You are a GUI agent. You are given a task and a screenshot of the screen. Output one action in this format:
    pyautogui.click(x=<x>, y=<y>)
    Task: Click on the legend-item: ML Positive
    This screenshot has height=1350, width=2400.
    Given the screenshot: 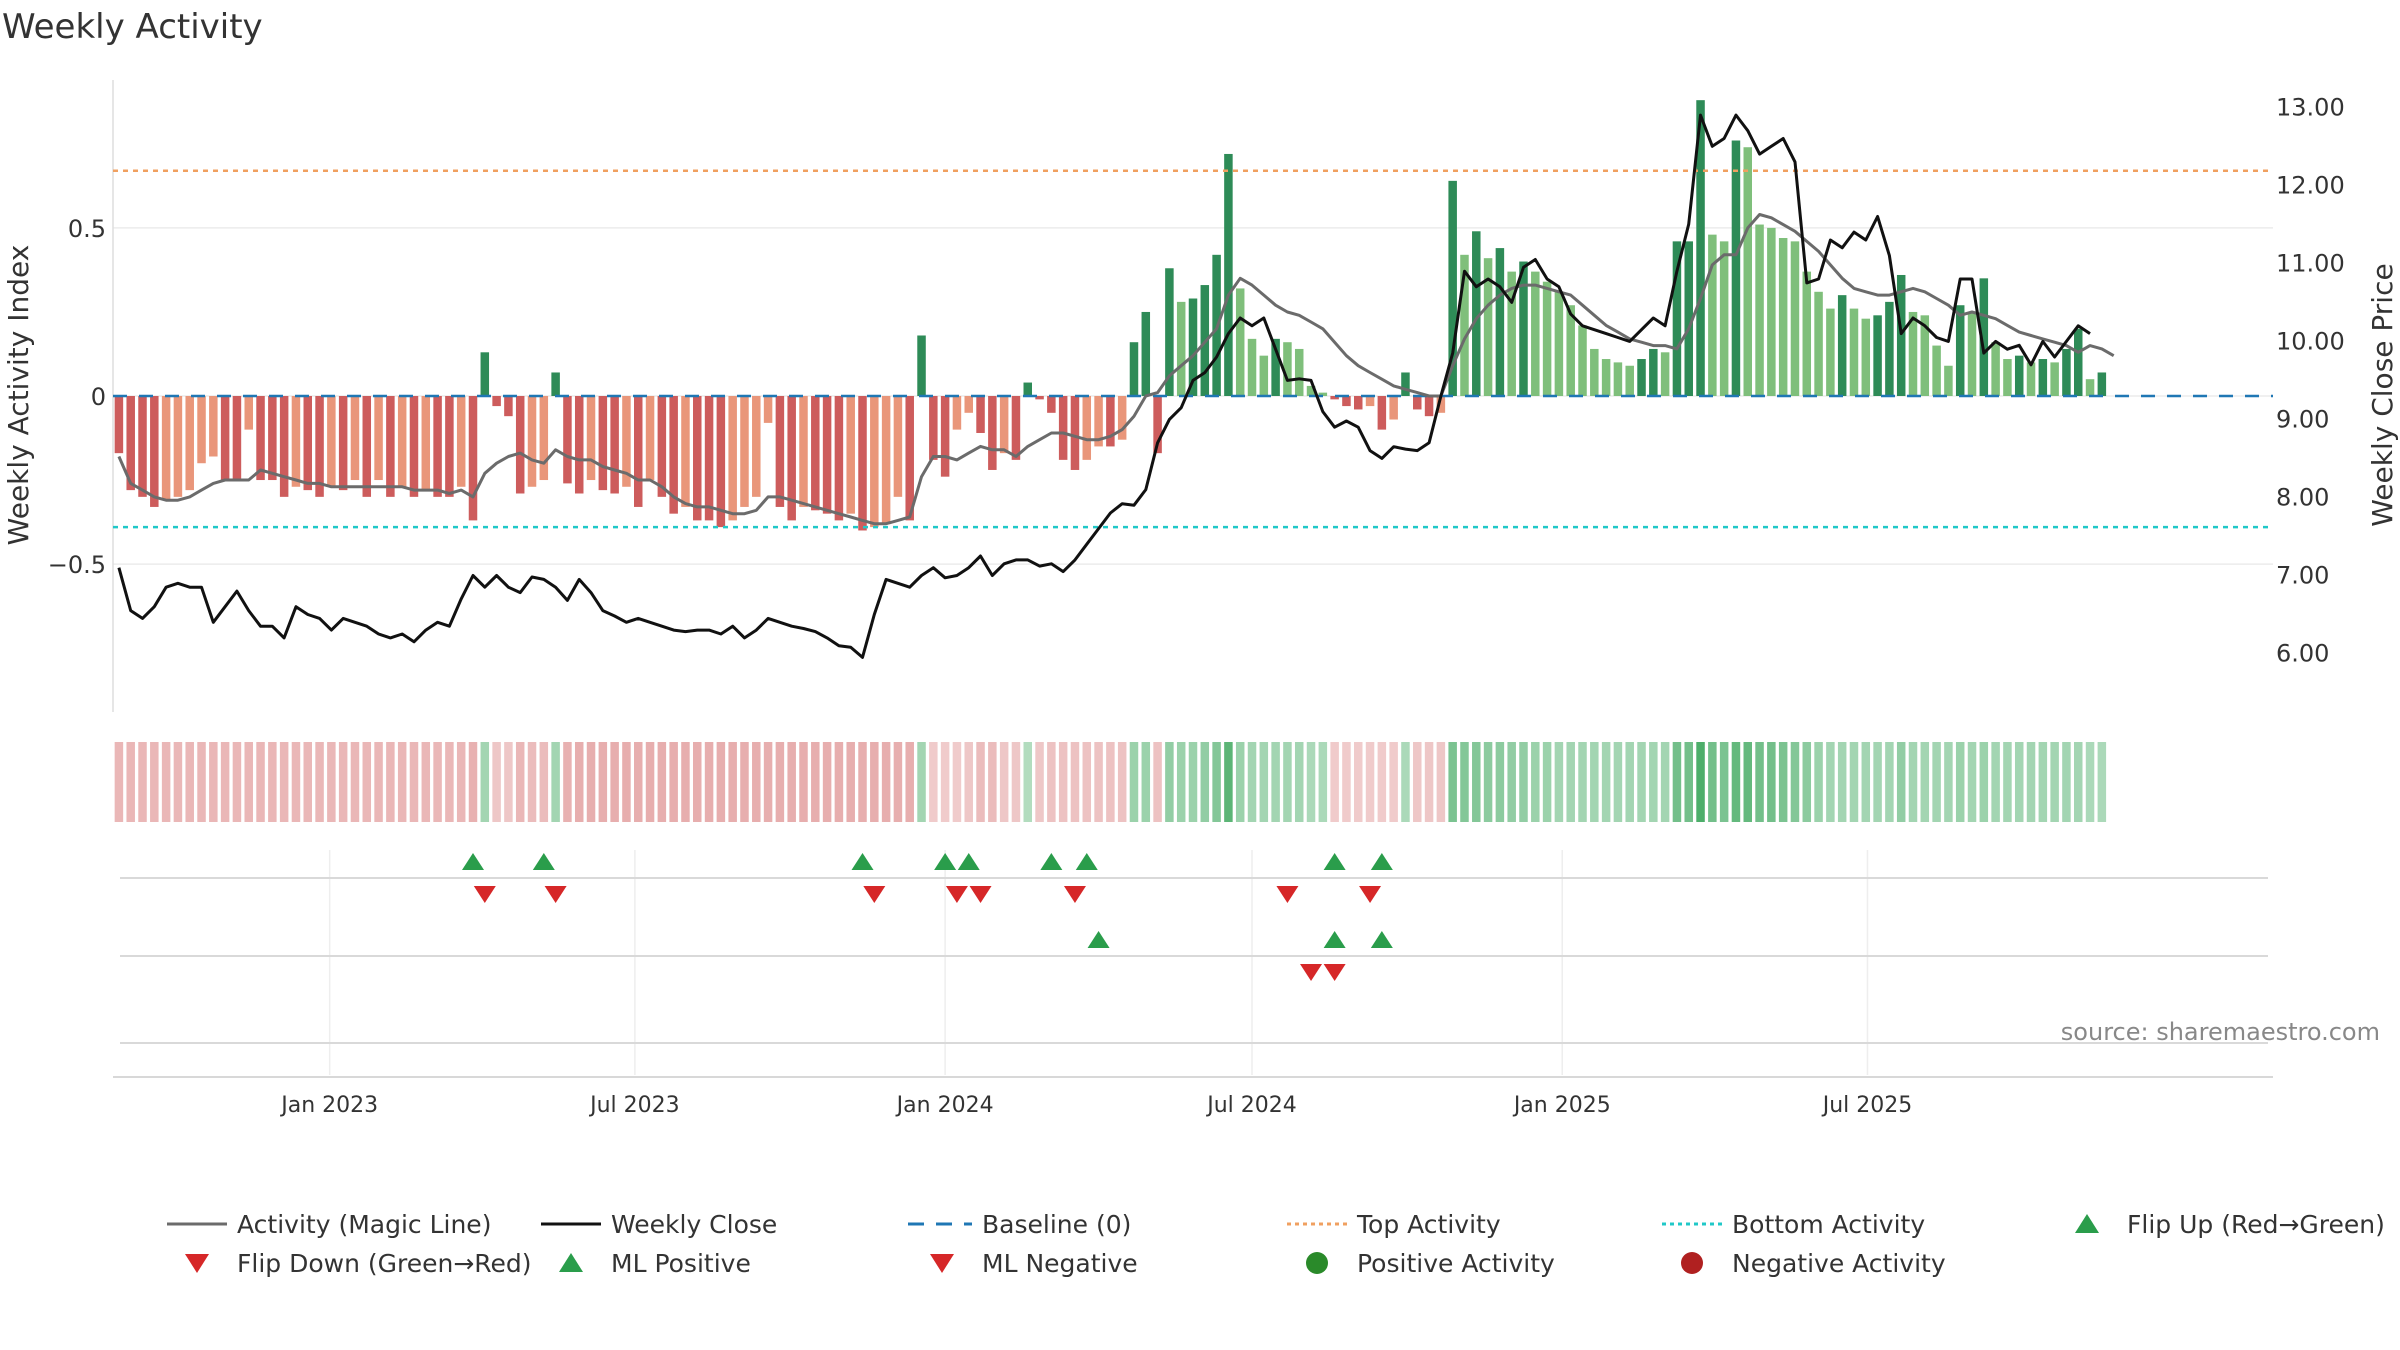 What is the action you would take?
    pyautogui.click(x=655, y=1263)
    